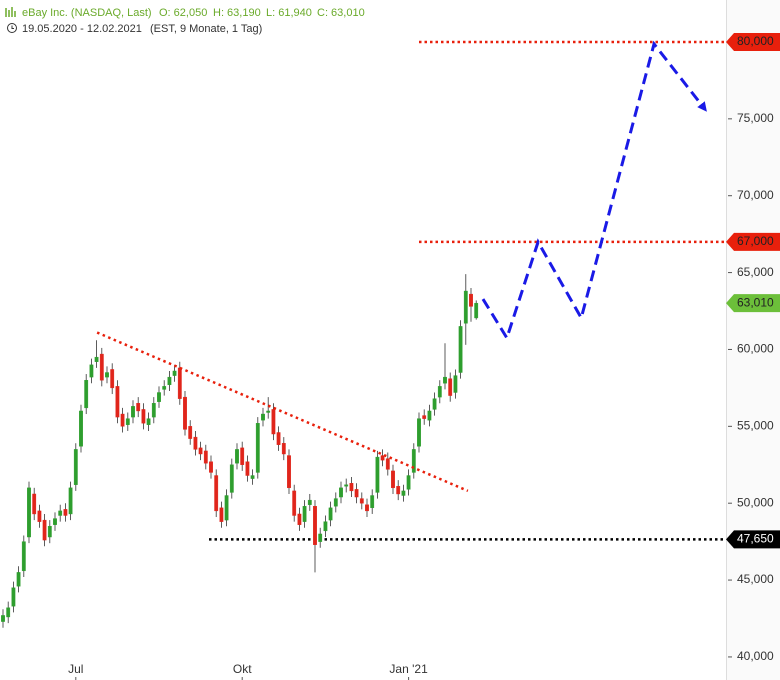 The image size is (780, 680). I want to click on close-value: C: 63,010, so click(341, 13).